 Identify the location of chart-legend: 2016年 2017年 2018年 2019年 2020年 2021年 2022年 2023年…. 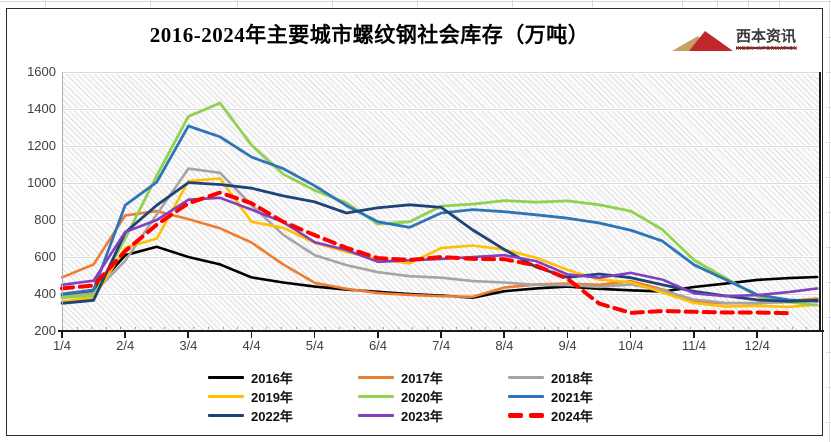
(433, 396).